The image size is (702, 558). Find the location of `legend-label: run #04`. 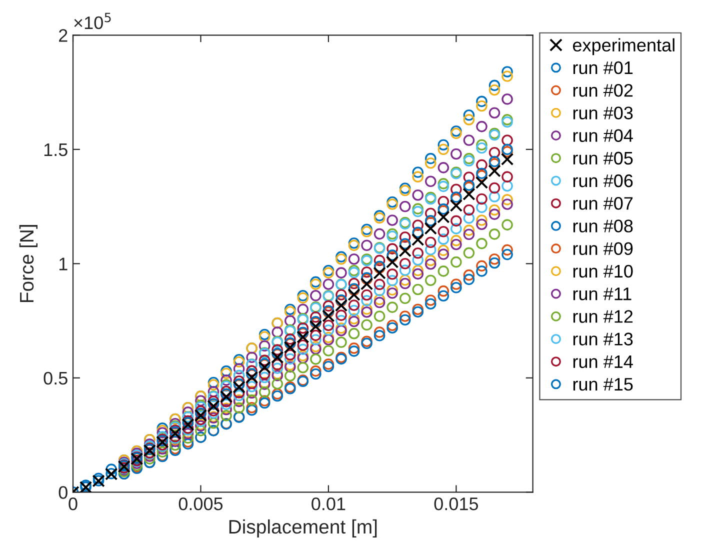

legend-label: run #04 is located at coordinates (603, 135).